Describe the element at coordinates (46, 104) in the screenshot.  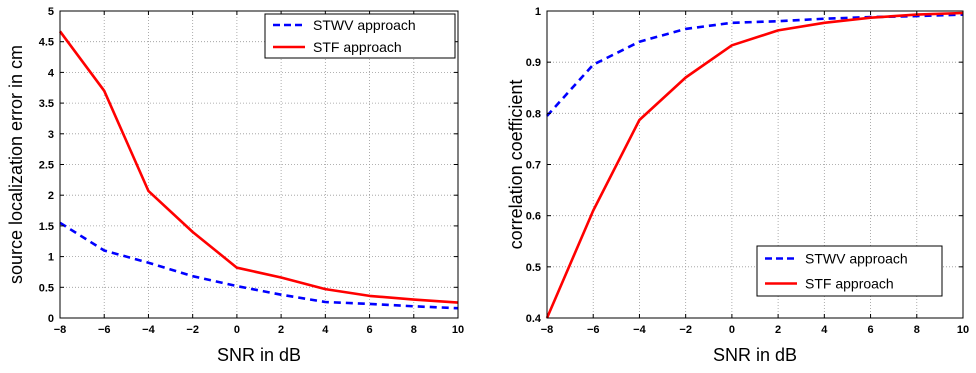
I see `y-tick-label: 3.5` at that location.